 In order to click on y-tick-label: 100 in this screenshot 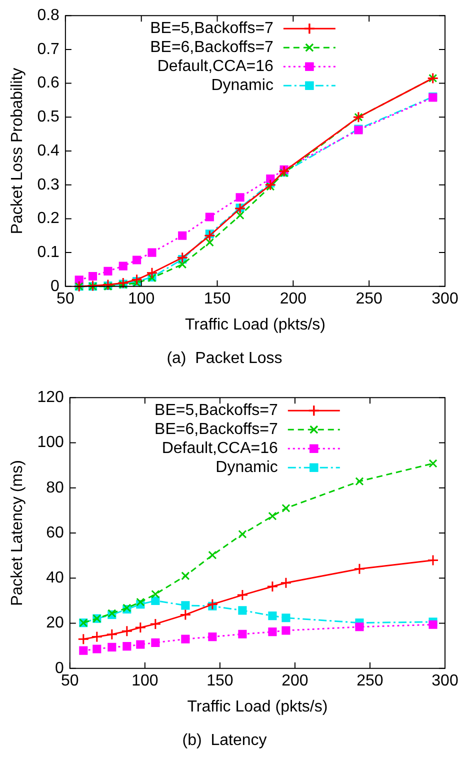, I will do `click(50, 443)`.